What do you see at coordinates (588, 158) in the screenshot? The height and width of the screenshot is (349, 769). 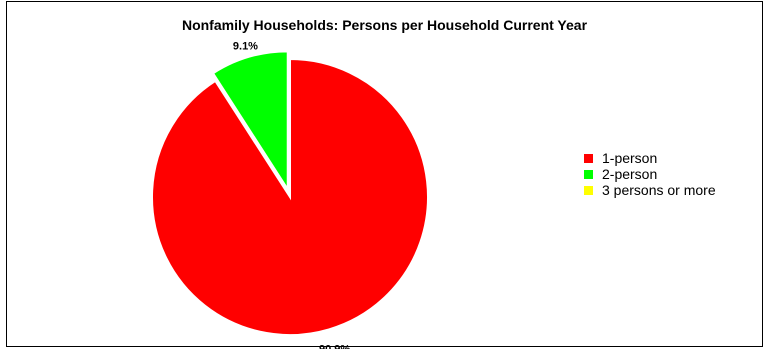 I see `legend-swatch-1-person` at bounding box center [588, 158].